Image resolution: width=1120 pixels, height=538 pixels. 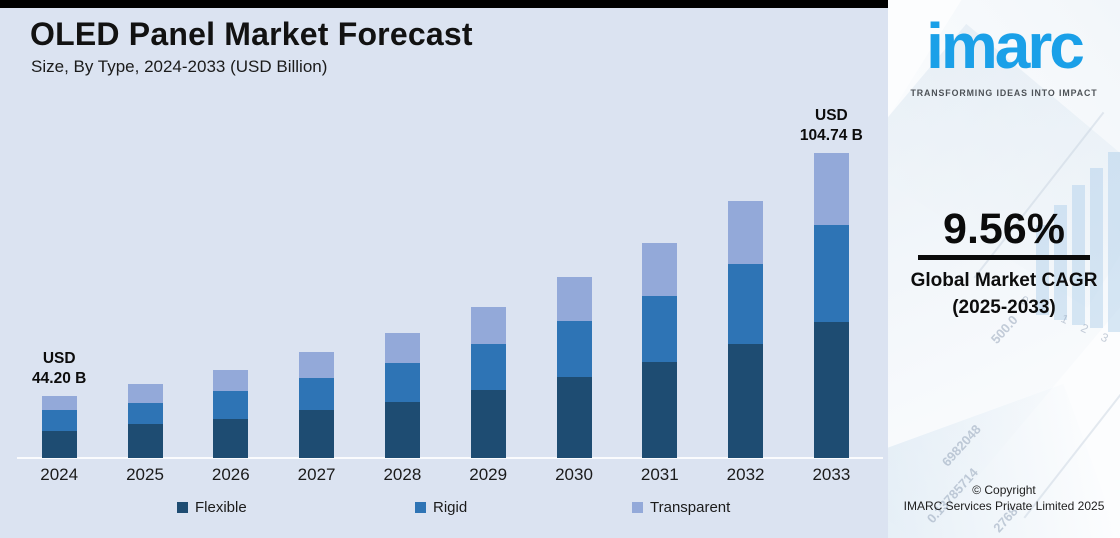 I want to click on bar-2032, so click(x=746, y=329).